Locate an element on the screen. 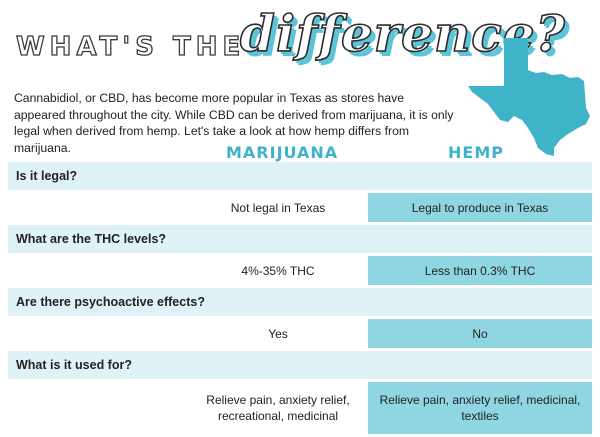  column-header-hemp: HEMP is located at coordinates (476, 152).